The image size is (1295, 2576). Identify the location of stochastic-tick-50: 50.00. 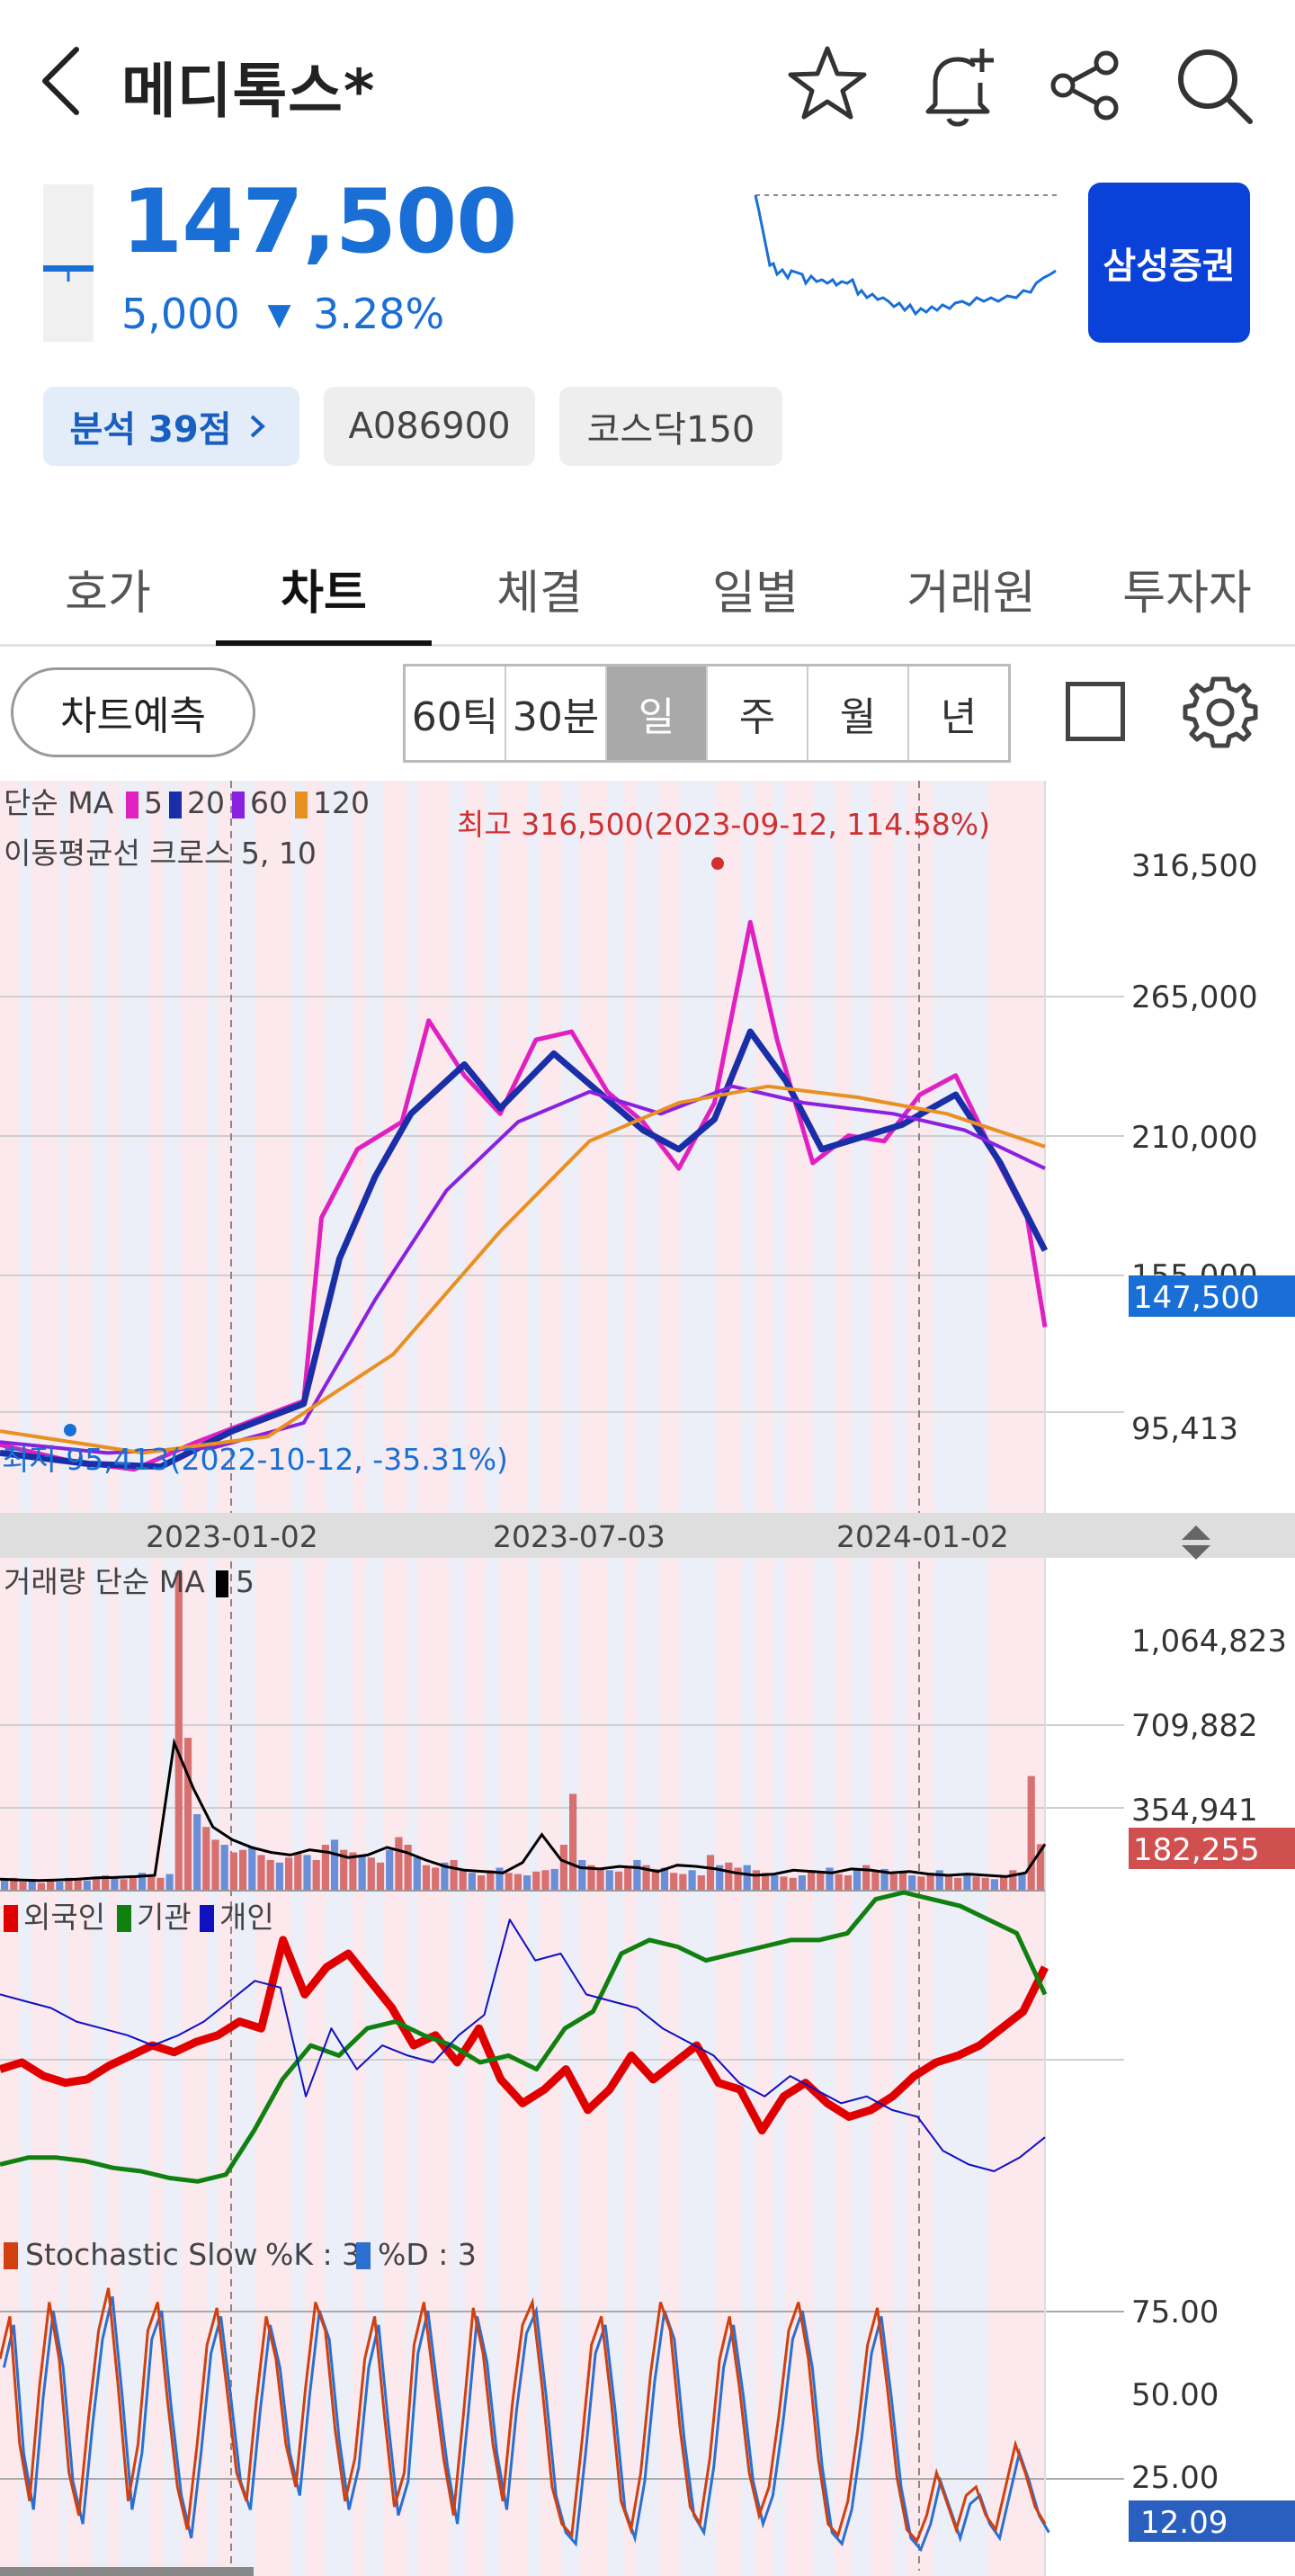
(1175, 2395).